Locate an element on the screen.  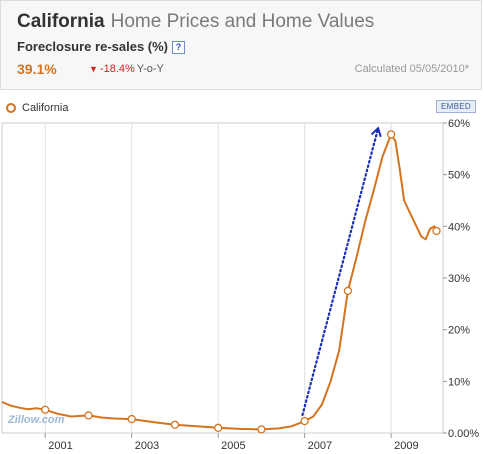
y-tick-label: 0.00% is located at coordinates (463, 434).